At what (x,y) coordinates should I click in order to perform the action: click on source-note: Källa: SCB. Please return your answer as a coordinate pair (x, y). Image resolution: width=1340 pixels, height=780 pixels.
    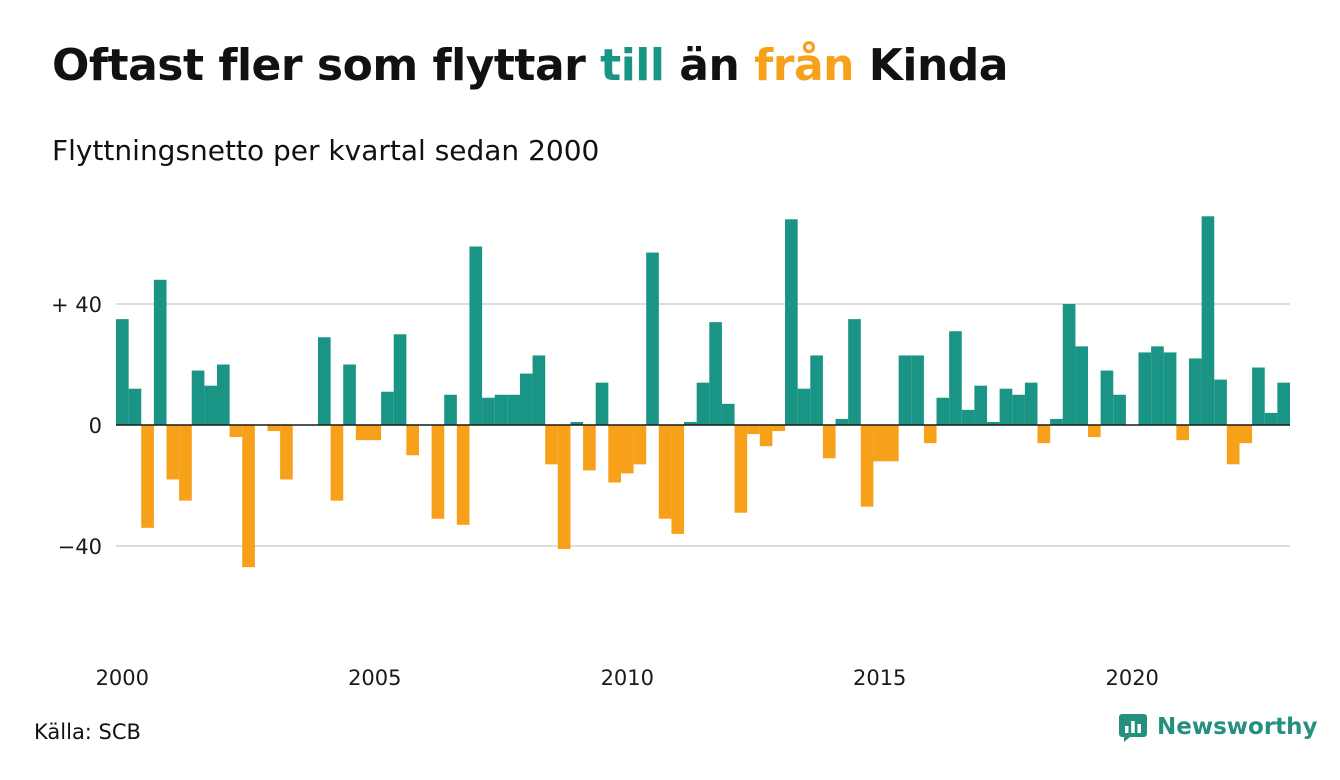
    Looking at the image, I should click on (87, 732).